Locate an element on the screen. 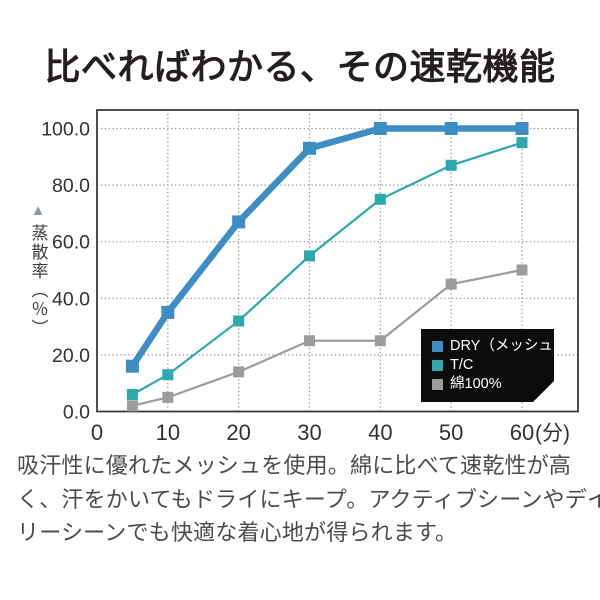  triangle-up-icon: ▲ is located at coordinates (38, 210).